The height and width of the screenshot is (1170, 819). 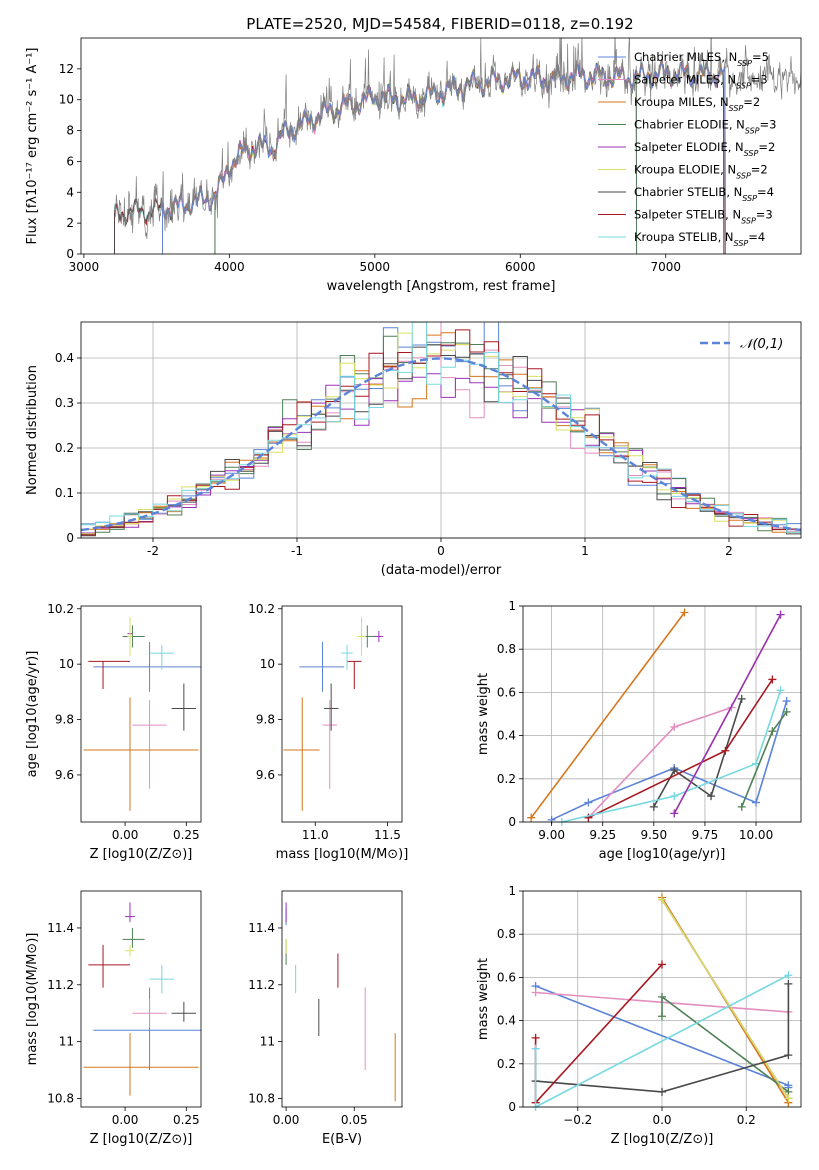 I want to click on y-tick-label: 11, so click(x=66, y=1042).